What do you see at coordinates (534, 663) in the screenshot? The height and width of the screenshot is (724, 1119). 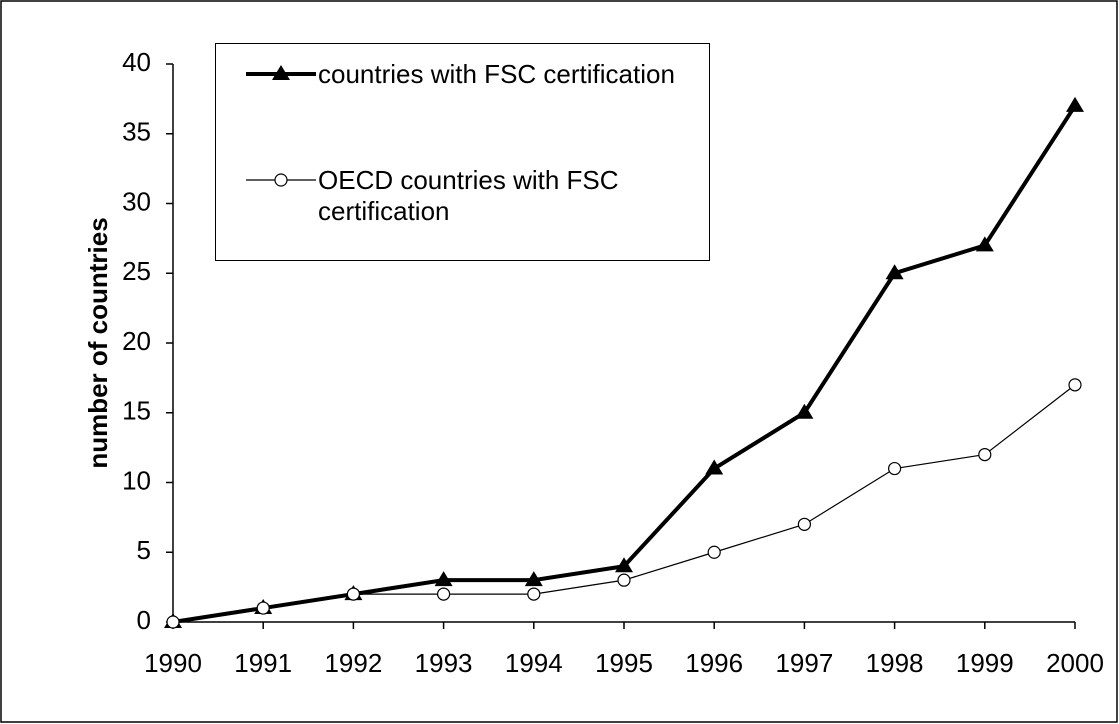 I see `x-tick-label: 1994` at bounding box center [534, 663].